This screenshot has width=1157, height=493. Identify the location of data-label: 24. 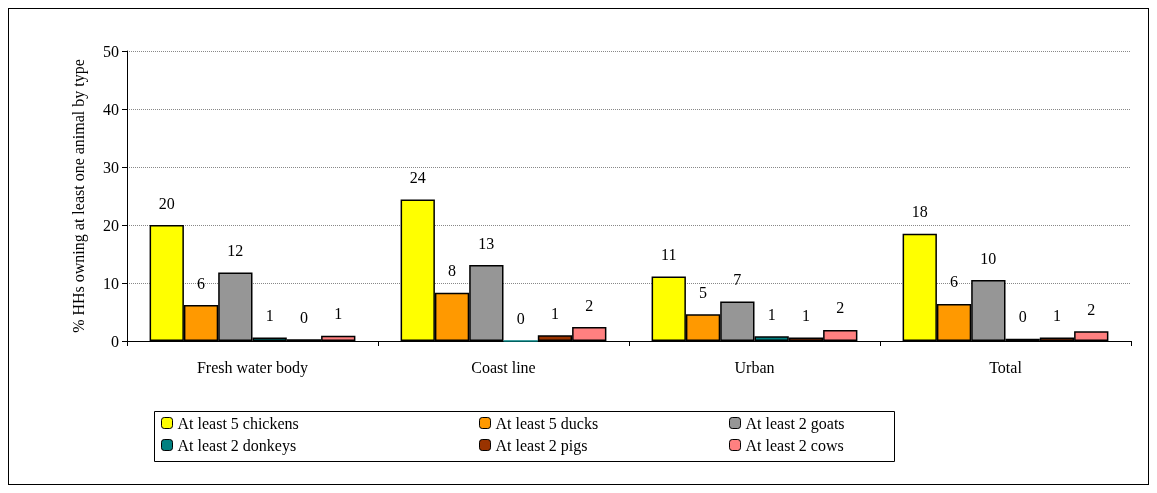
(417, 177).